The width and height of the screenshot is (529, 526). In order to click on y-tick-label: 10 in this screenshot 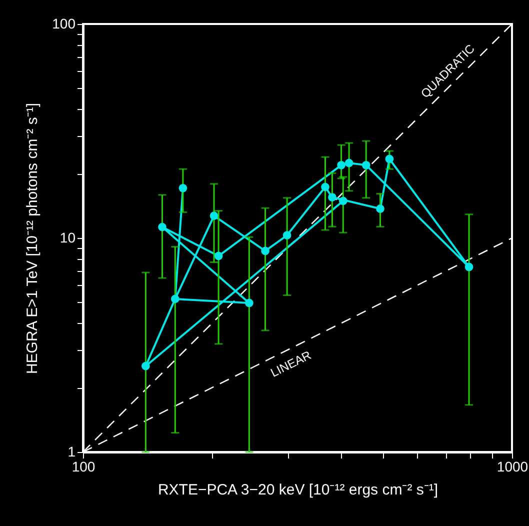, I will do `click(68, 238)`.